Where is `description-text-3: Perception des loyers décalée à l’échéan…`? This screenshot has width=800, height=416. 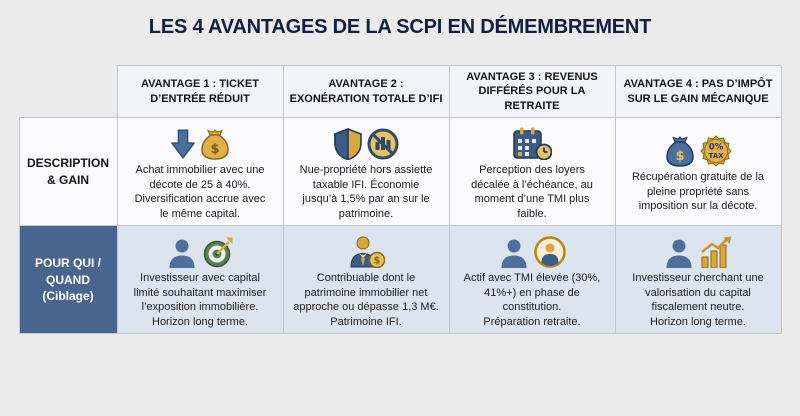 description-text-3: Perception des loyers décalée à l’échéan… is located at coordinates (532, 192).